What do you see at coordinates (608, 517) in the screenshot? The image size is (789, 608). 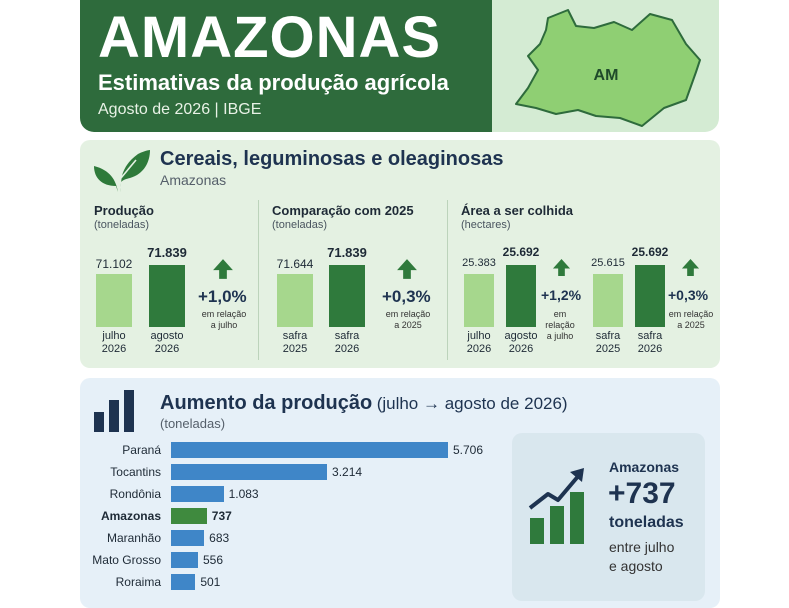 I see `highlight-callout` at bounding box center [608, 517].